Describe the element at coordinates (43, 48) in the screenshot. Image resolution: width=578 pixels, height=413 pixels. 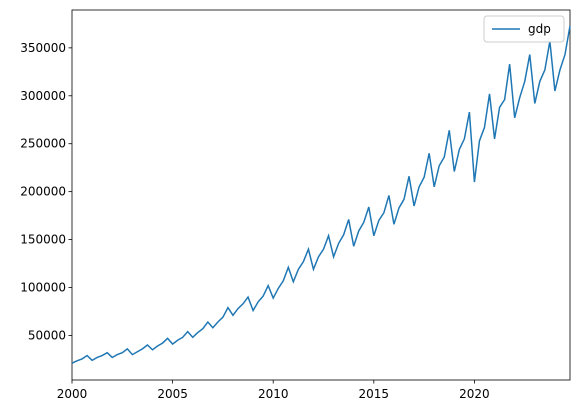
I see `y-tick-label: 350000` at that location.